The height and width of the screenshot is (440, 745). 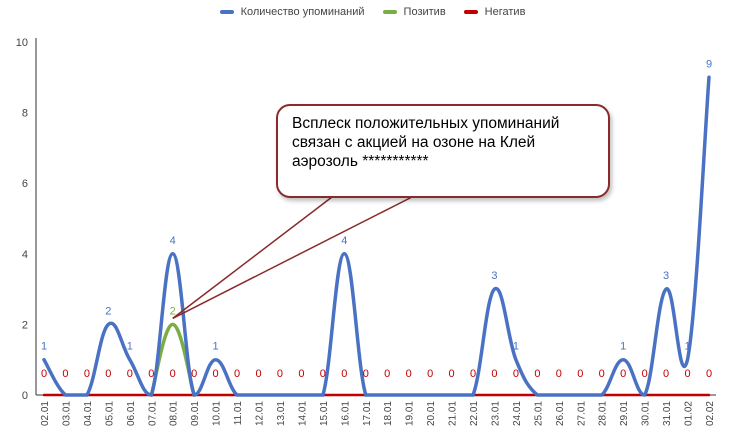 I want to click on legend-swatch-negative, so click(x=470, y=12).